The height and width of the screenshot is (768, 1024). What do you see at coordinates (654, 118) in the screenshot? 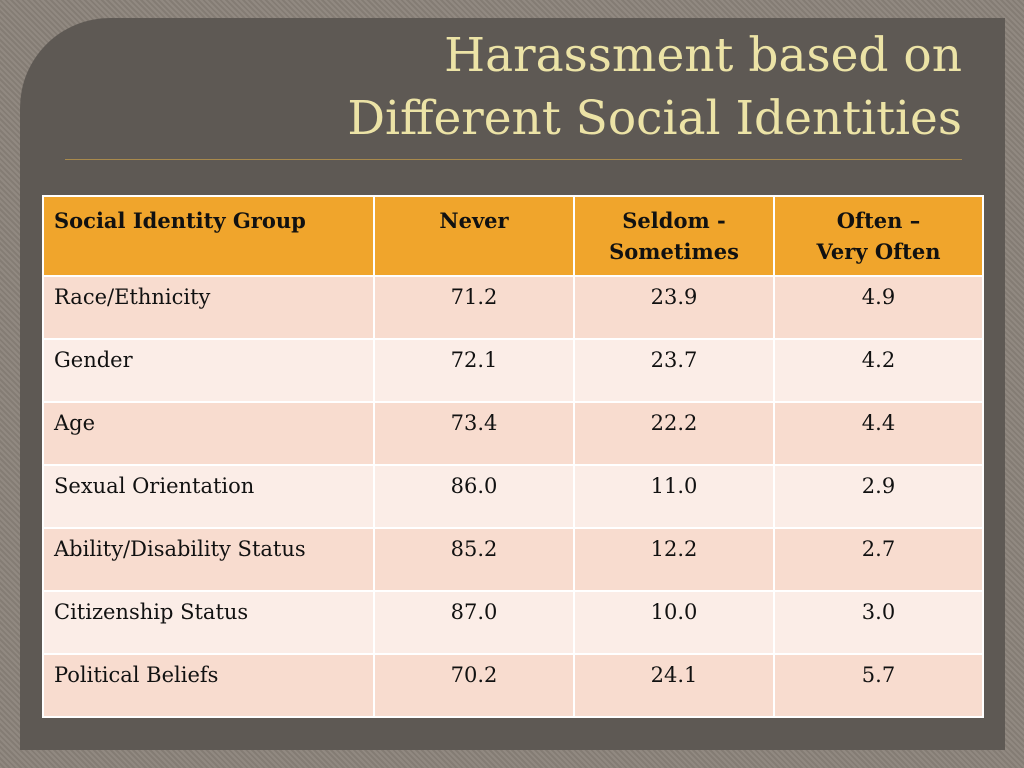
I see `title-line: Different Social Identities` at bounding box center [654, 118].